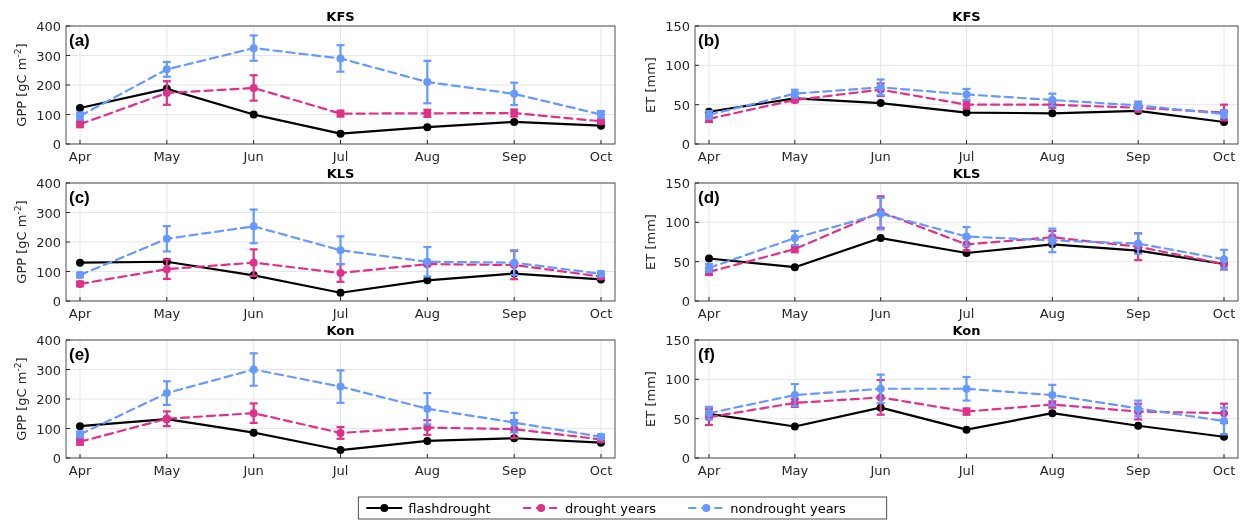 The width and height of the screenshot is (1245, 521). I want to click on annotation: (c), so click(79, 197).